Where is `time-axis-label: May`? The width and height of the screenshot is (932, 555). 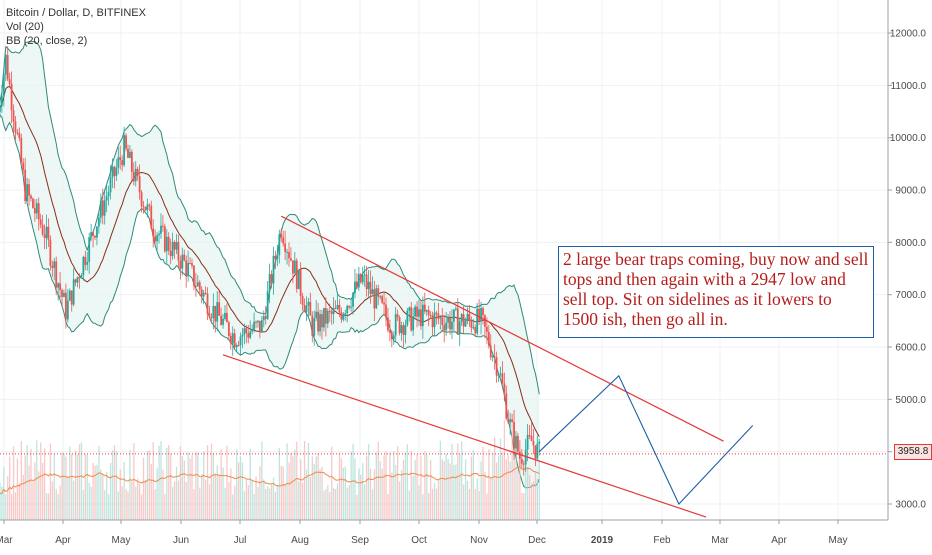 time-axis-label: May is located at coordinates (838, 540).